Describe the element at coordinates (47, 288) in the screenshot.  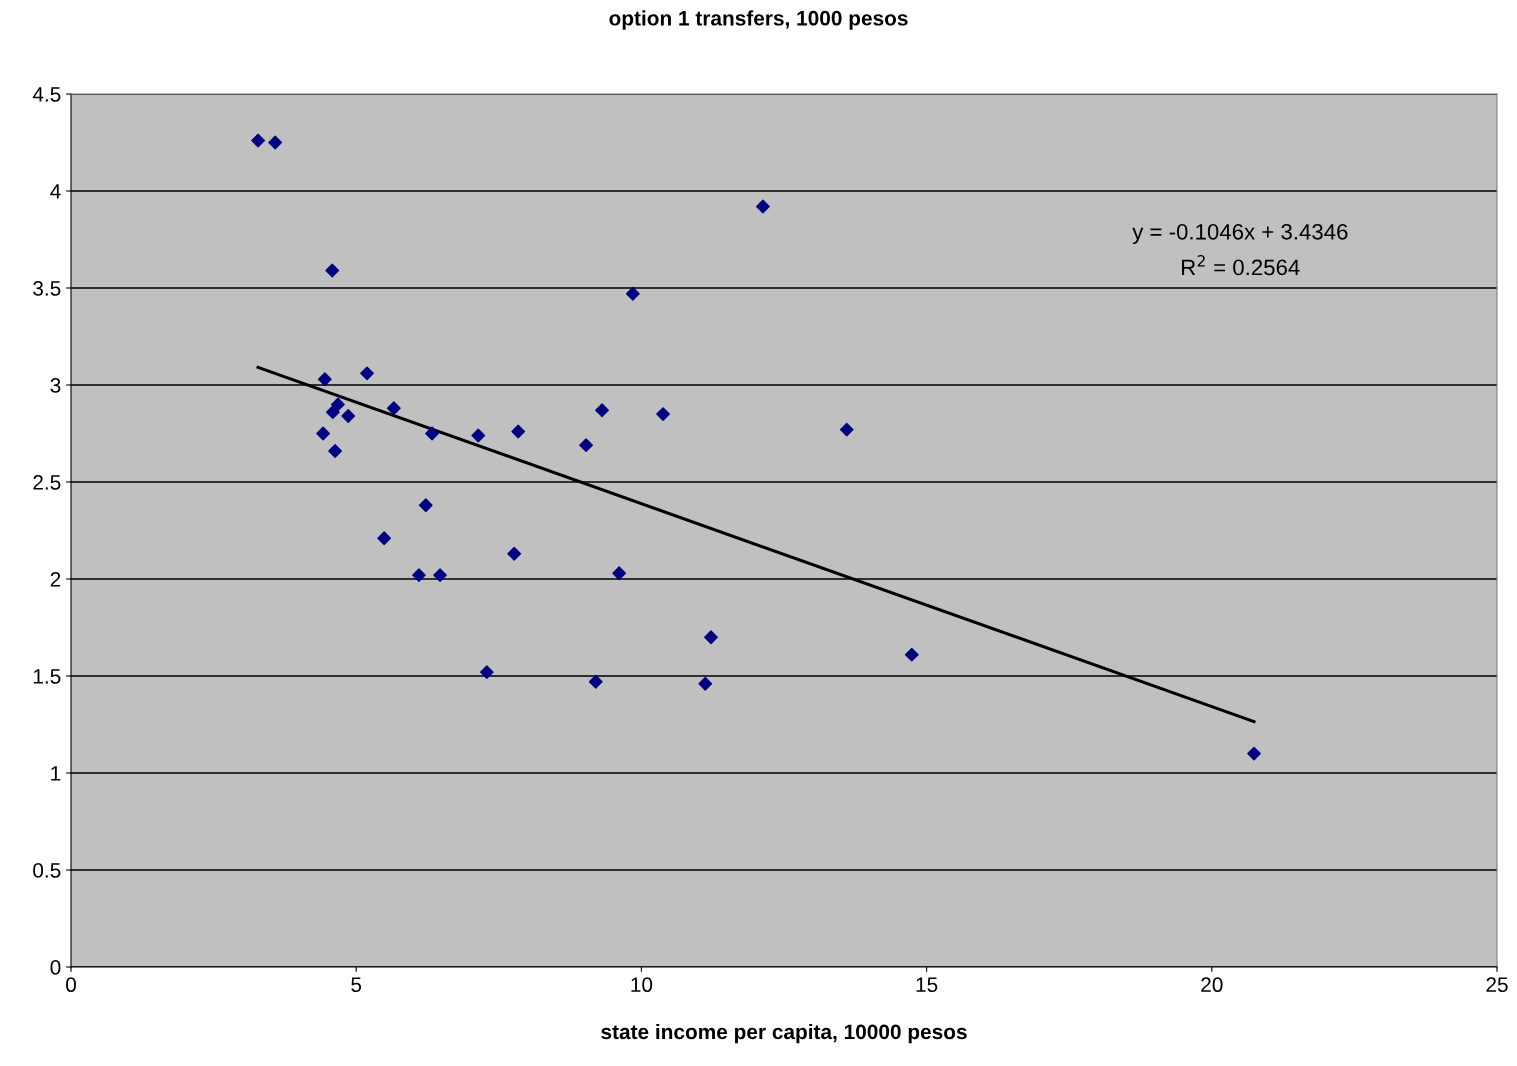
I see `y-tick-label: 3.5` at that location.